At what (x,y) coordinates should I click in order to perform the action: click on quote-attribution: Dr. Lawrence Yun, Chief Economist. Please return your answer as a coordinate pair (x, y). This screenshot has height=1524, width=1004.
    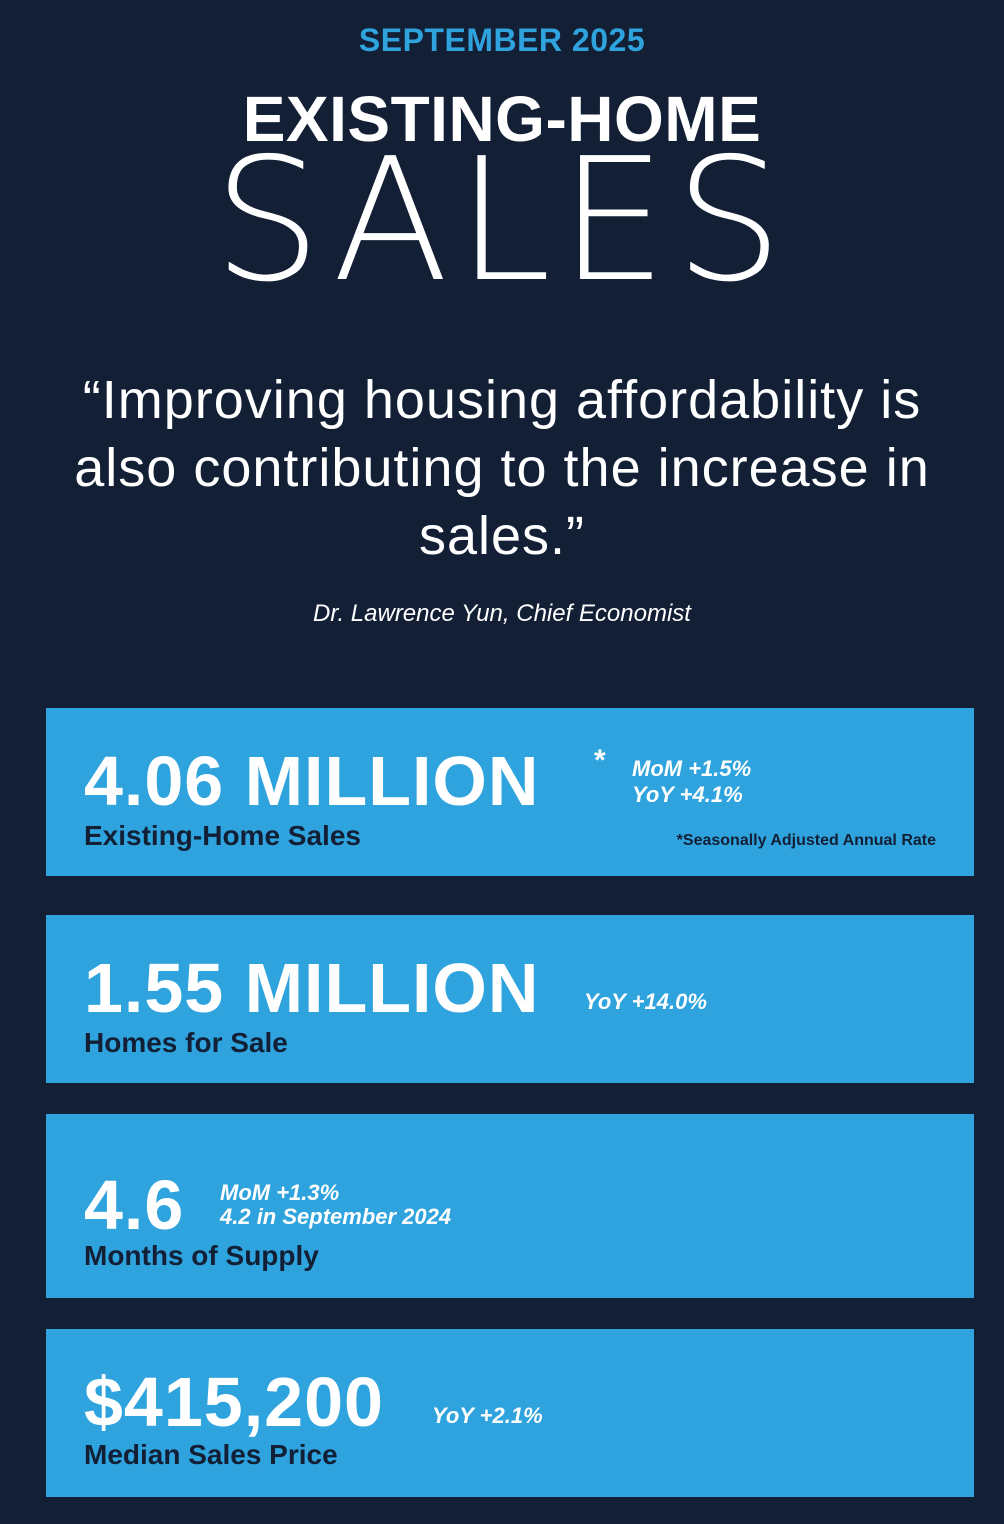
    Looking at the image, I should click on (502, 613).